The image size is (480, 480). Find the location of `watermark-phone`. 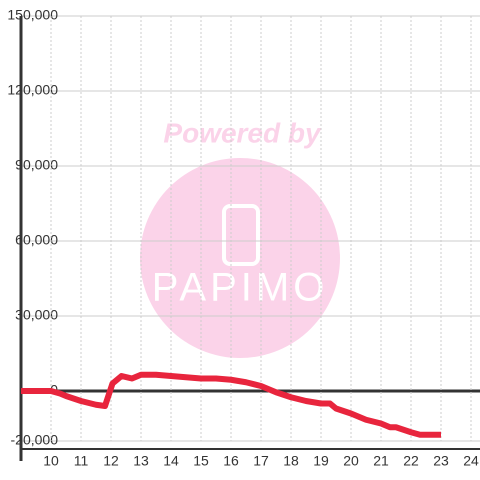

watermark-phone is located at coordinates (241, 235).